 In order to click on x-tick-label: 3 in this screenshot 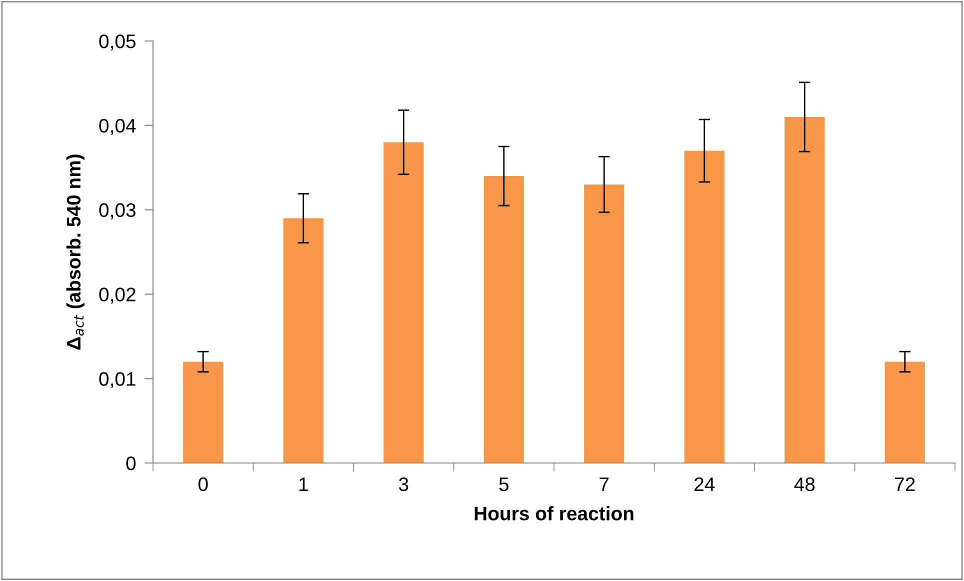, I will do `click(403, 484)`.